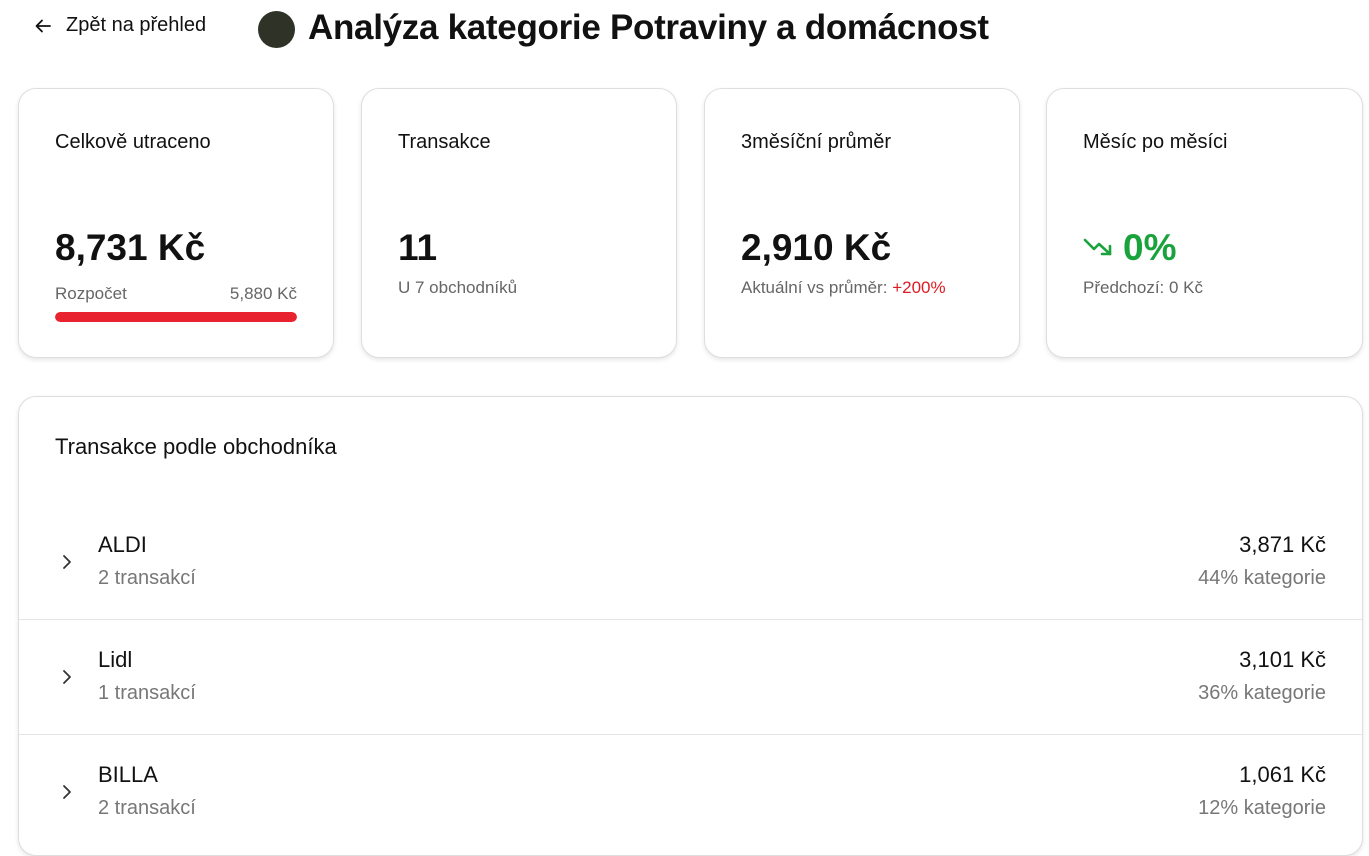 This screenshot has height=856, width=1369. What do you see at coordinates (458, 287) in the screenshot?
I see `merchants-count-text: U 7 obchodníků` at bounding box center [458, 287].